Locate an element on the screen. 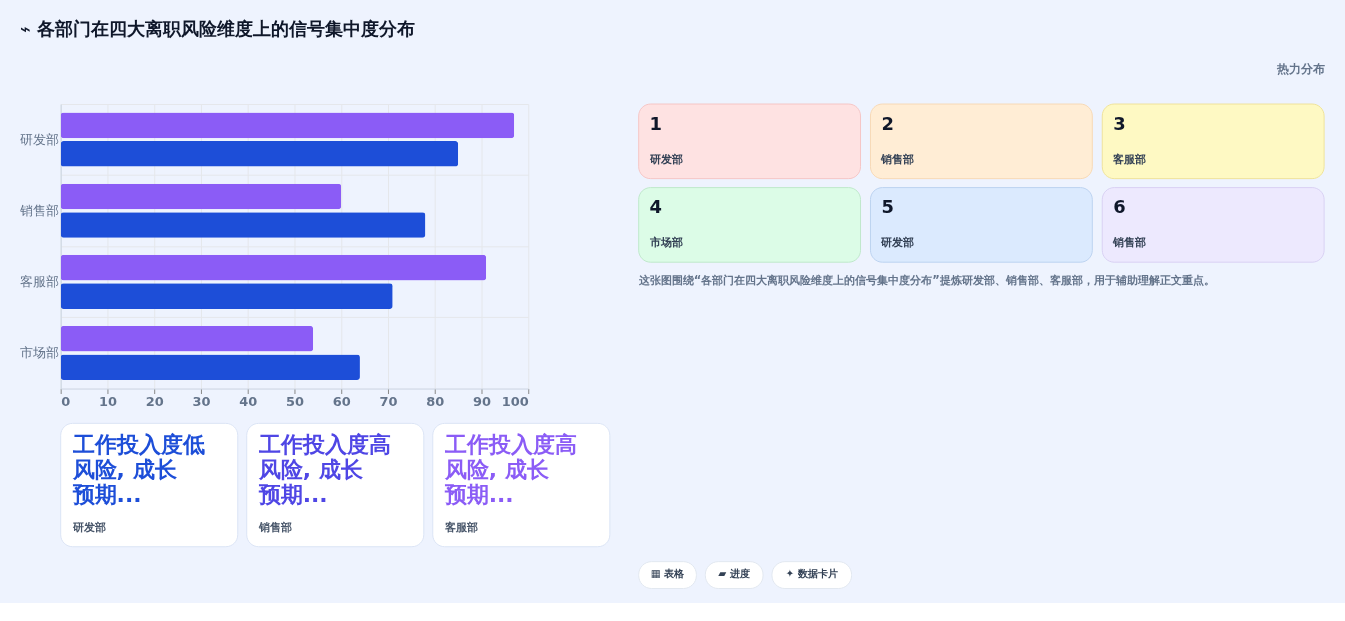 Image resolution: width=1345 pixels, height=621 pixels. text: ✦ 数据卡片 is located at coordinates (811, 572).